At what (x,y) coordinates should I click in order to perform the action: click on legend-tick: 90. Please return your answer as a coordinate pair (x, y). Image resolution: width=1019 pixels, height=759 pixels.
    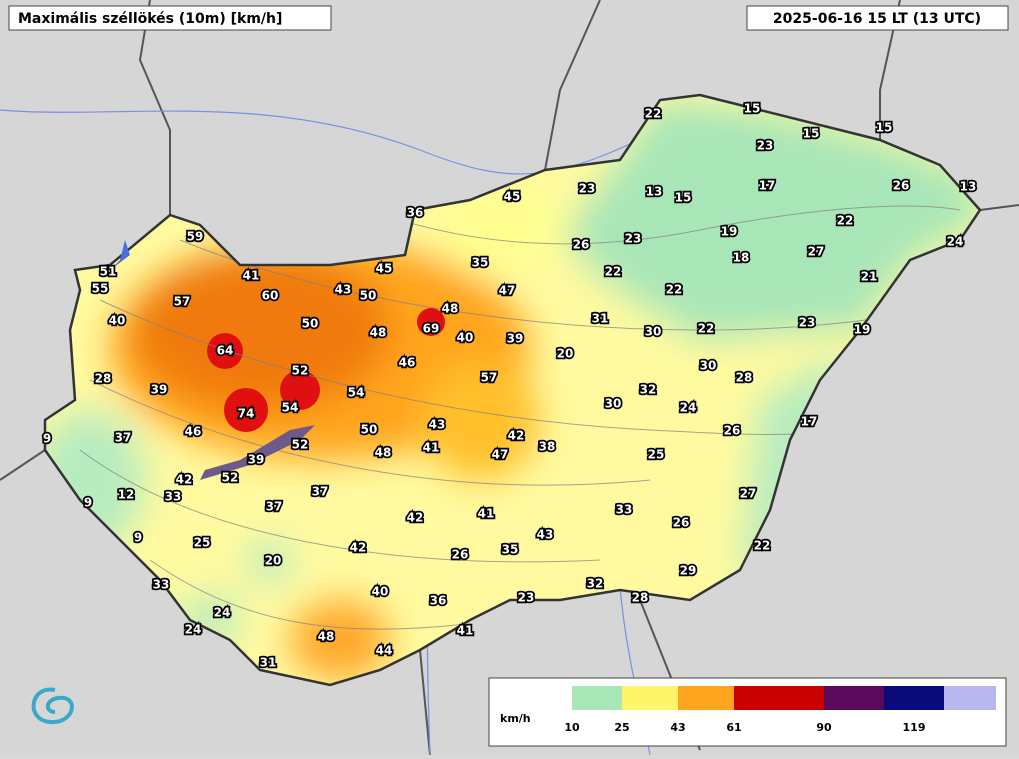
    Looking at the image, I should click on (824, 727).